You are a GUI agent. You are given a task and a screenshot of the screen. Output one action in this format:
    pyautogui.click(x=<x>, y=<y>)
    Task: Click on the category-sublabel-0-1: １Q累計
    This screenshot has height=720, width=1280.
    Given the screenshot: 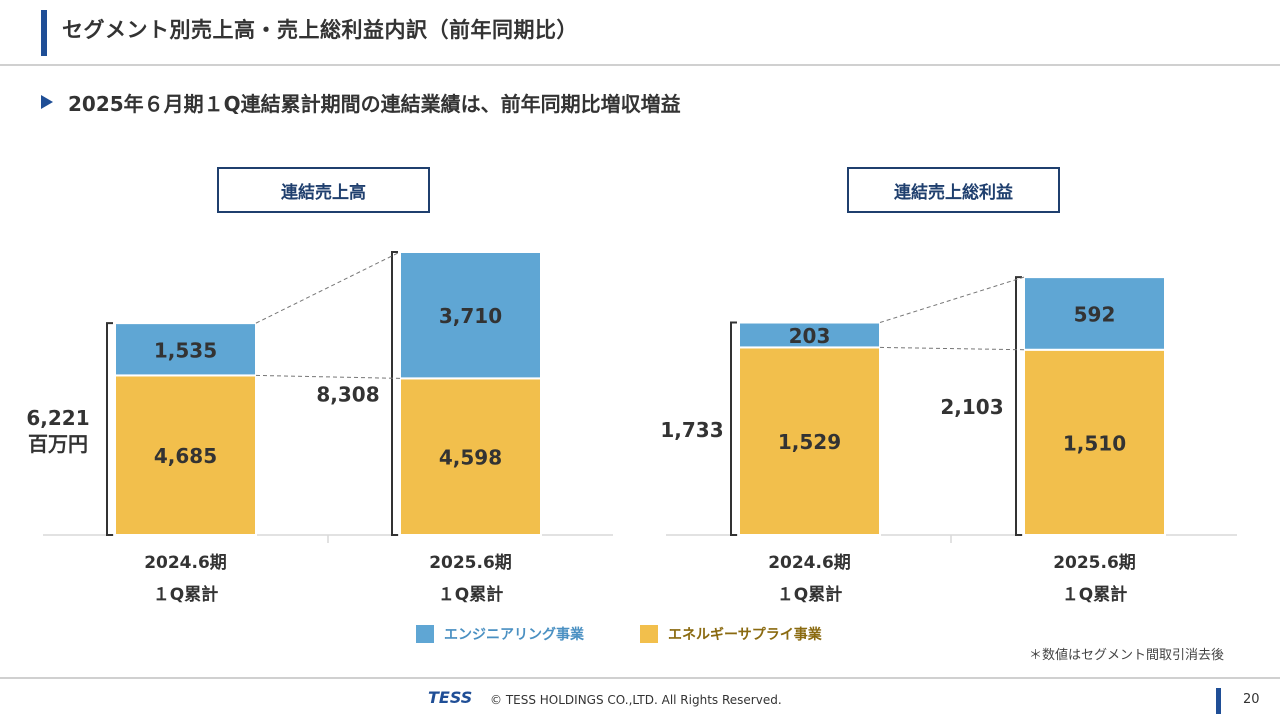 What is the action you would take?
    pyautogui.click(x=470, y=594)
    